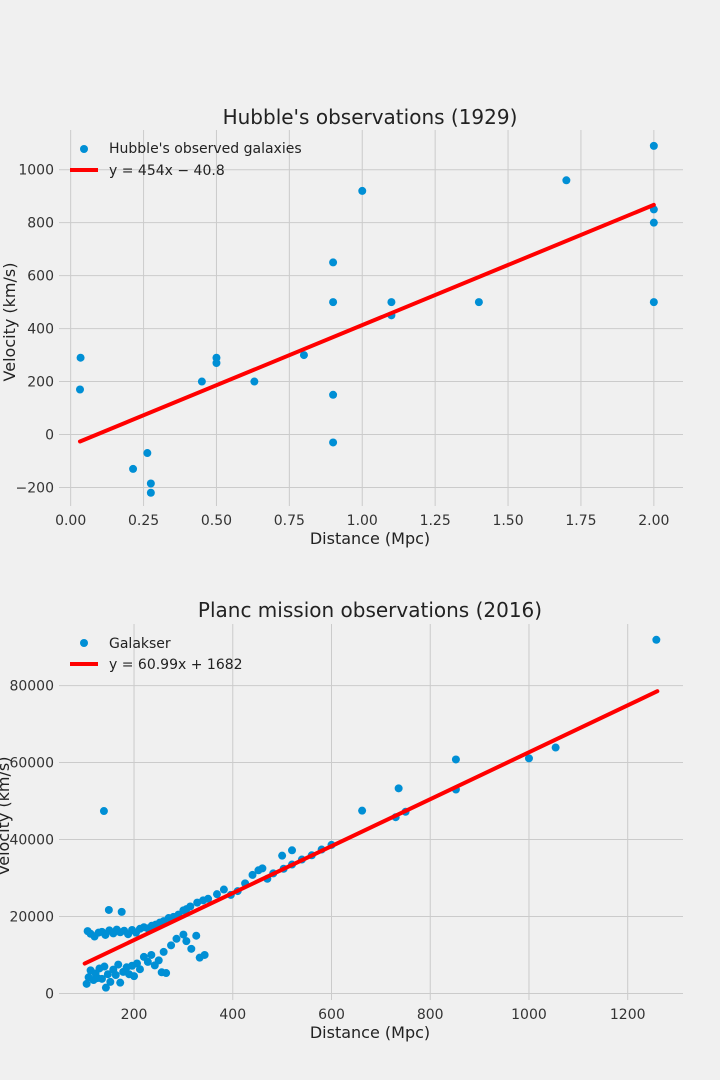  Describe the element at coordinates (430, 1015) in the screenshot. I see `x-tick-label: 800` at that location.